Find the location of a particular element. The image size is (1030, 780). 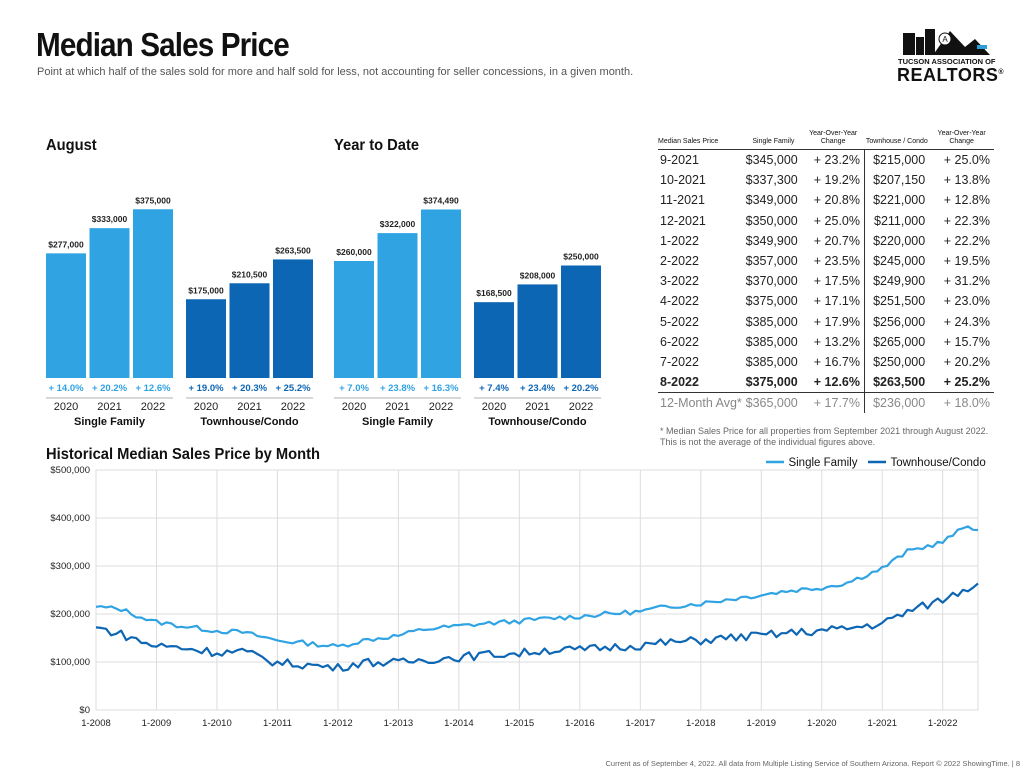

bar-value-label: $375,000 is located at coordinates (153, 200).